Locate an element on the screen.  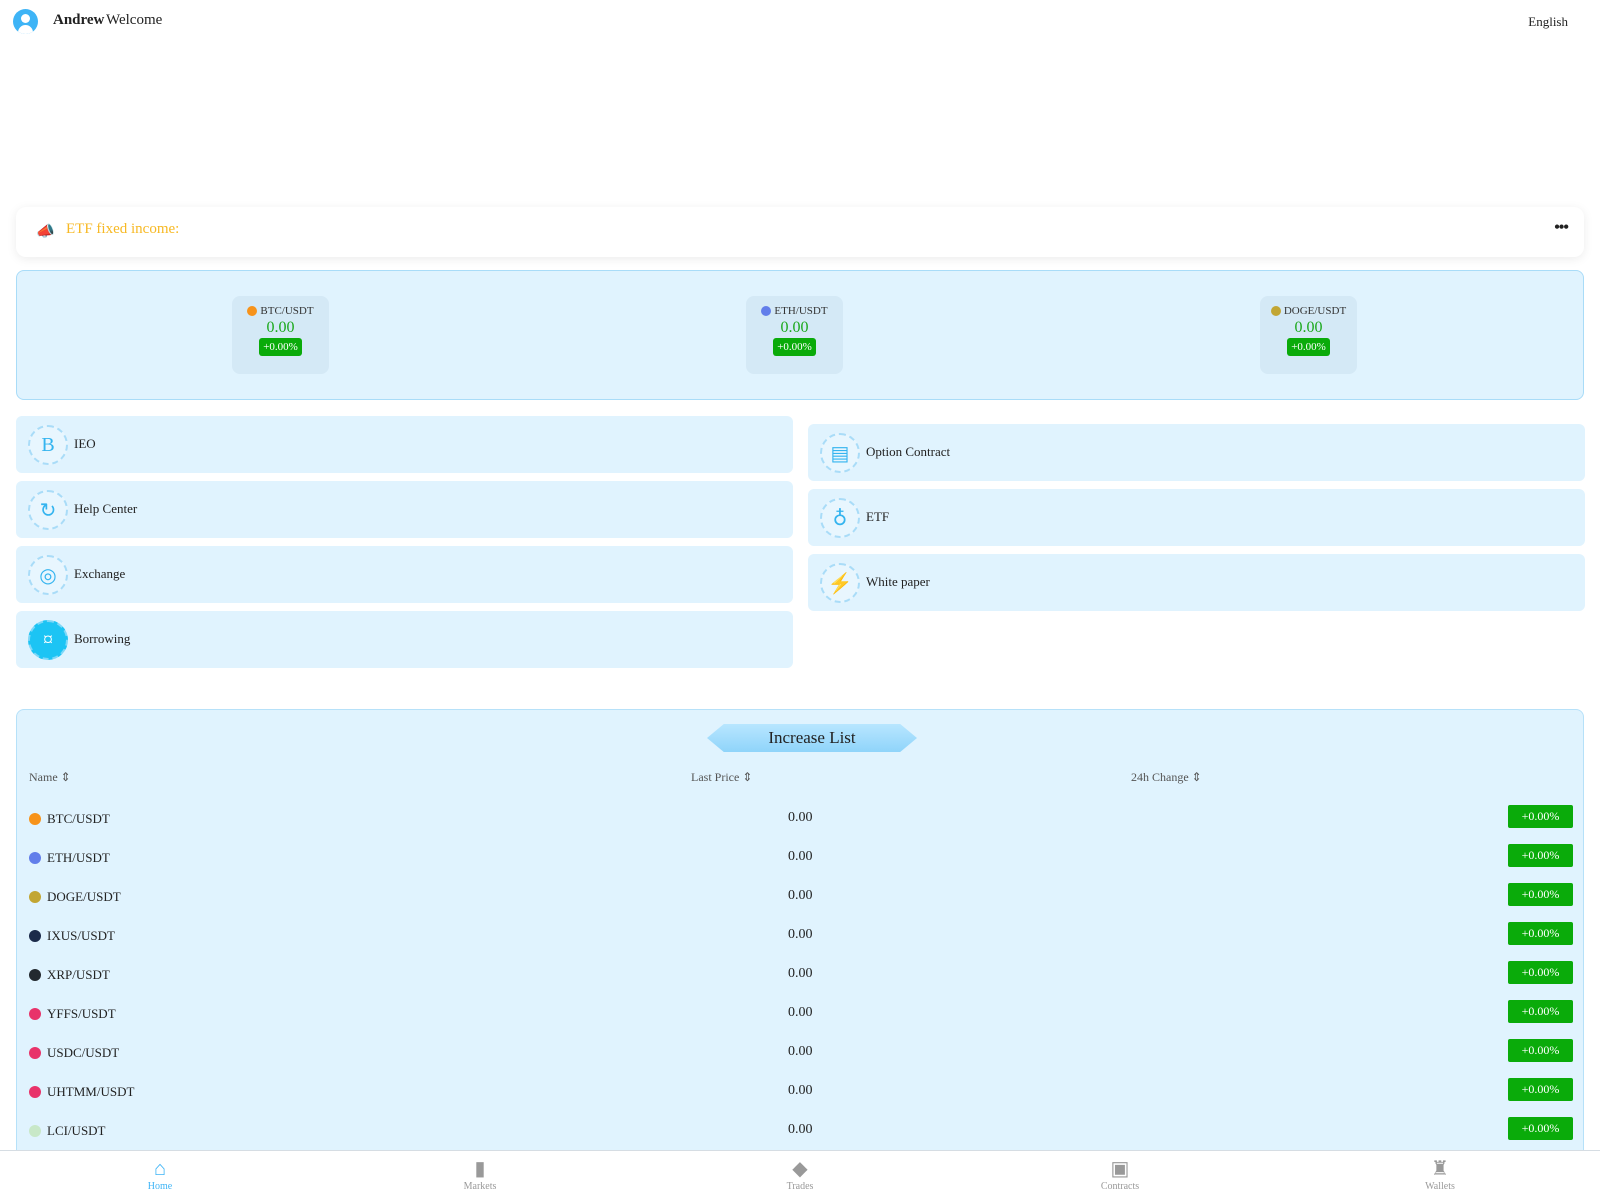
menu-label: White paper is located at coordinates (898, 581).